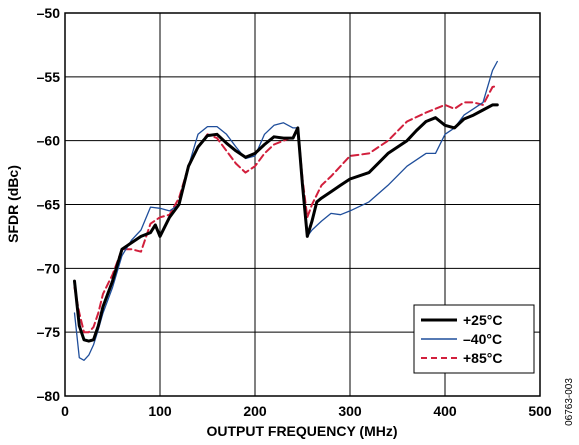 This screenshot has height=445, width=579. What do you see at coordinates (301, 431) in the screenshot?
I see `x-axis-title: OUTPUT FREQUENCY (MHz)` at bounding box center [301, 431].